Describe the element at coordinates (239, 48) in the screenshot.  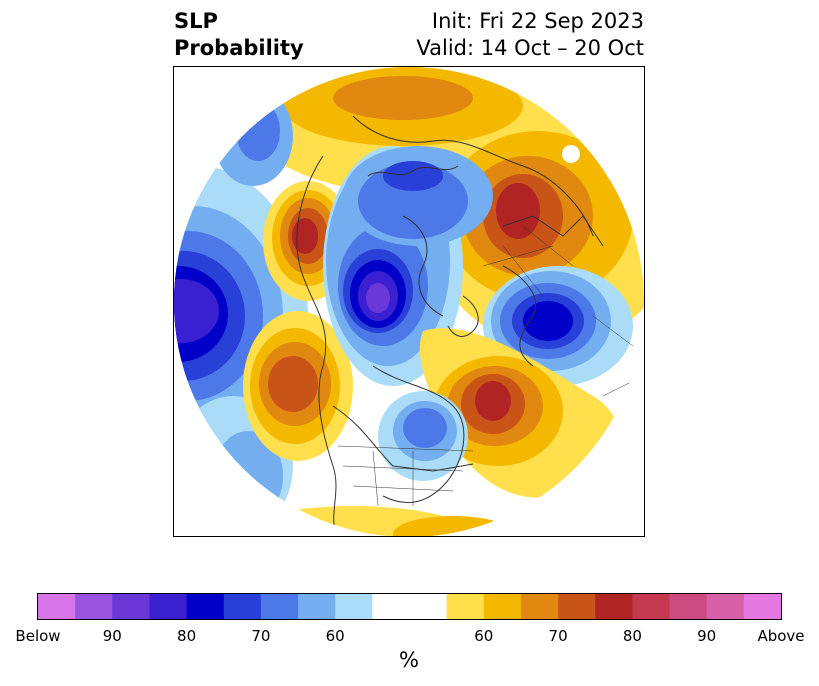
I see `title-metric: Probability` at that location.